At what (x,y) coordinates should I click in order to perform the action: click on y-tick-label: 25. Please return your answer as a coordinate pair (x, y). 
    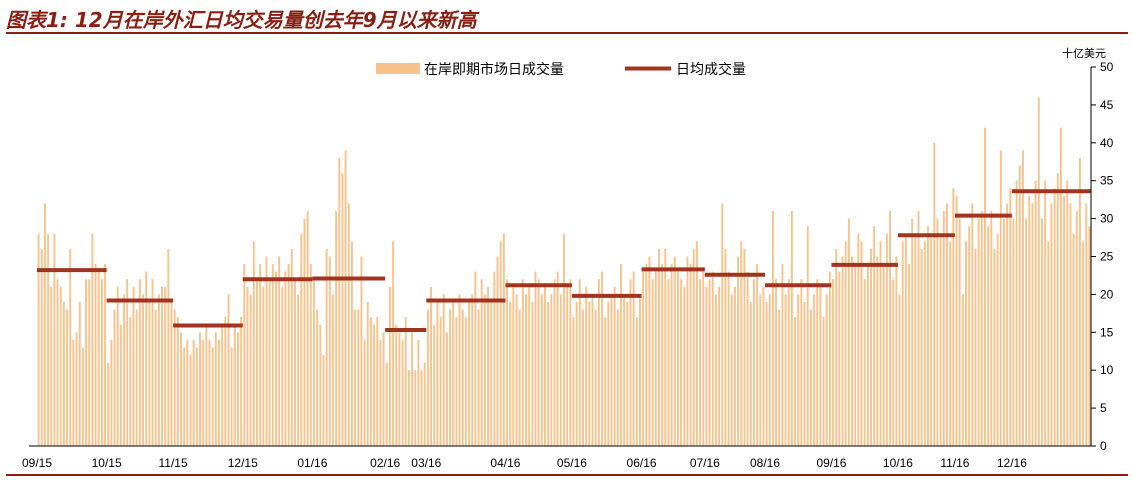
    Looking at the image, I should click on (1107, 257).